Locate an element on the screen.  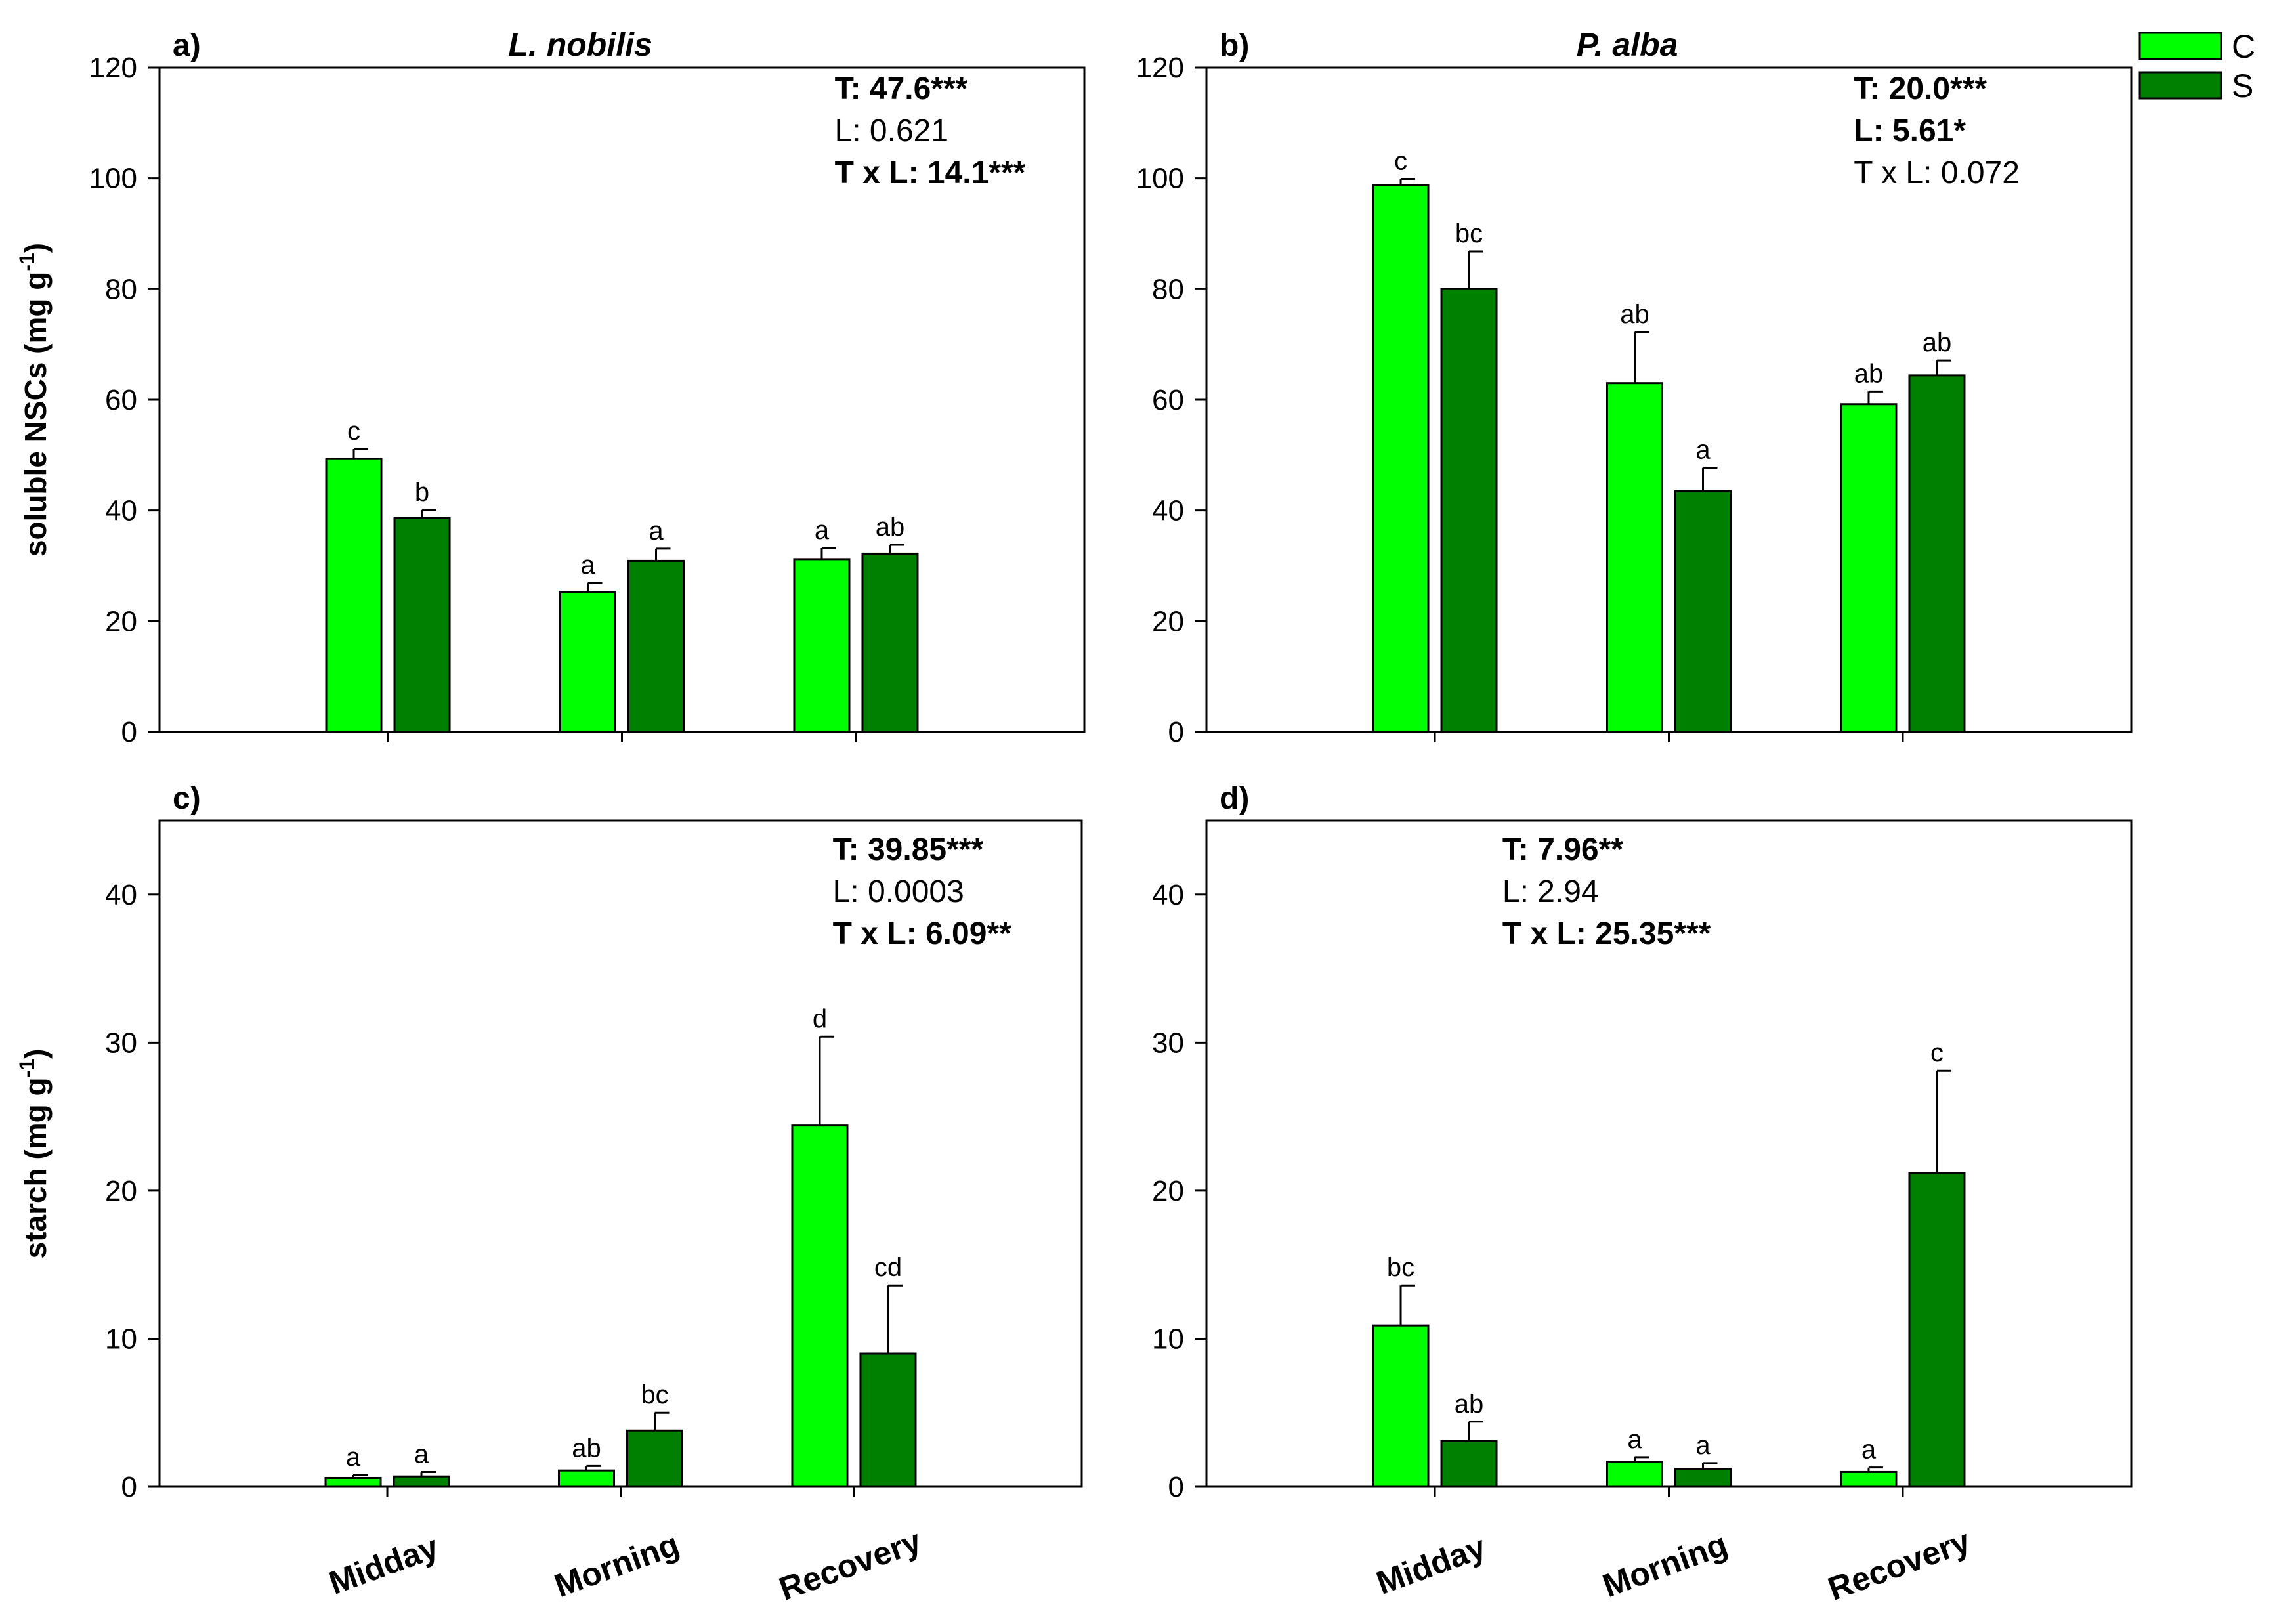
panel-label: b) is located at coordinates (1234, 45).